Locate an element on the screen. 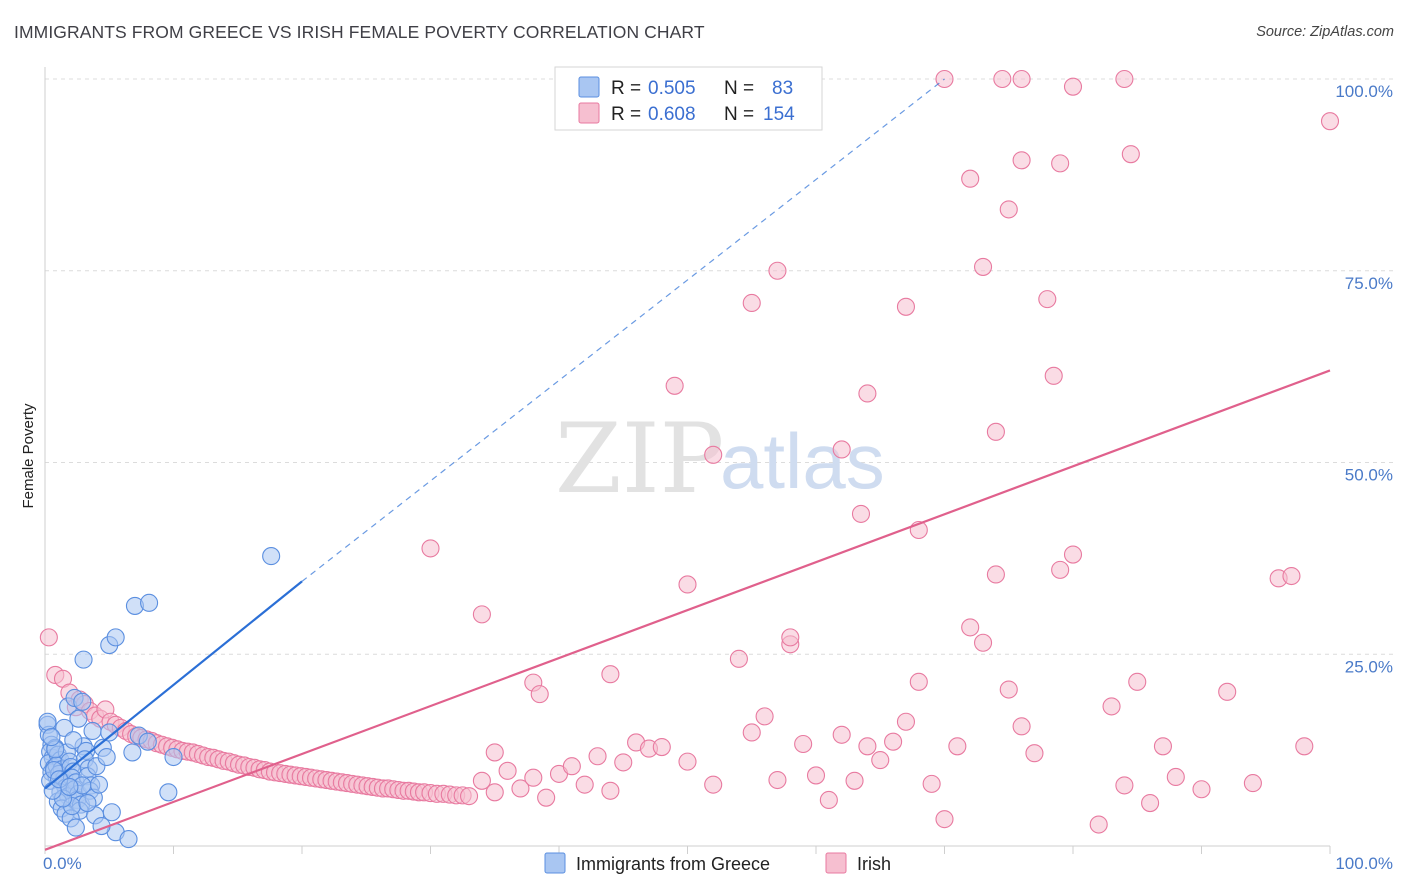 This screenshot has width=1406, height=892. y-tick-label: 50.0% is located at coordinates (1369, 475).